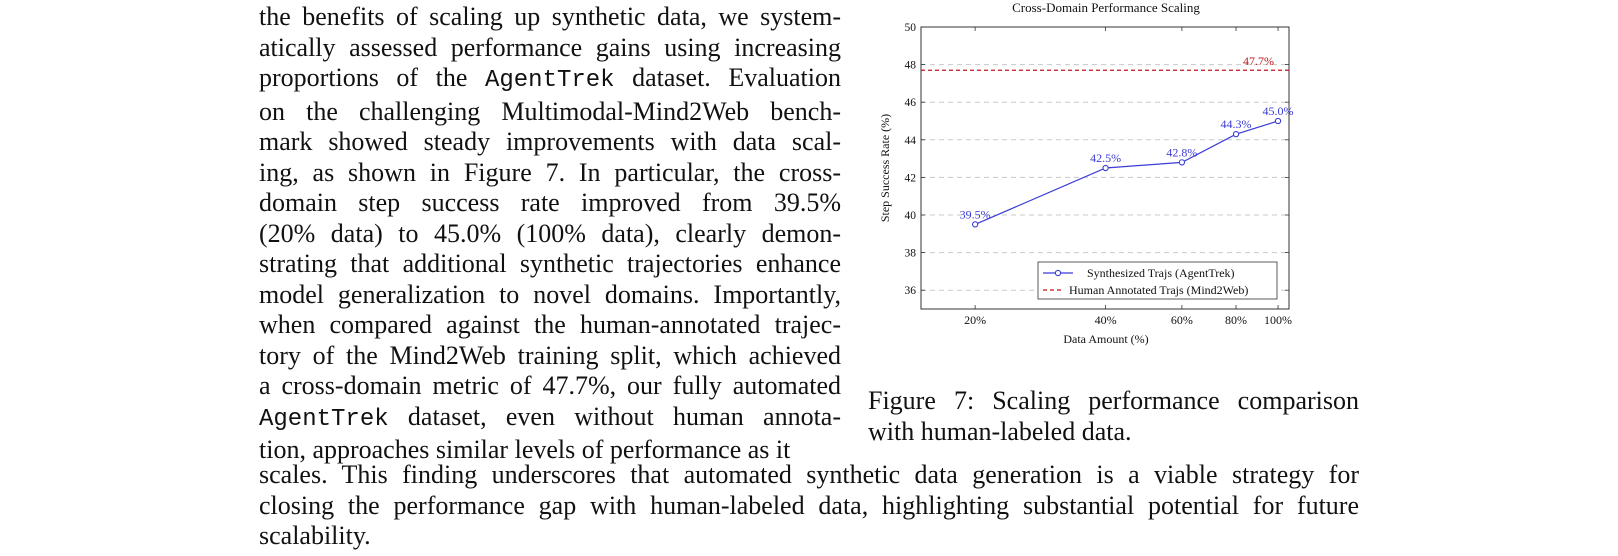  What do you see at coordinates (1181, 152) in the screenshot?
I see `data-label: 42.8%` at bounding box center [1181, 152].